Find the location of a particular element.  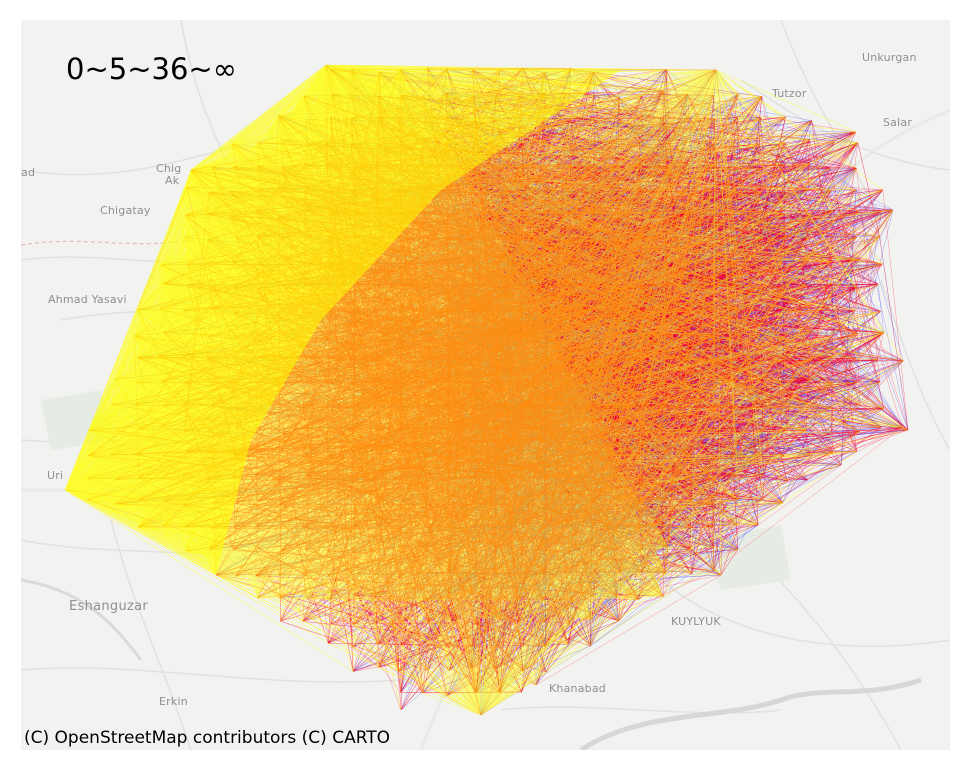

place-label-ad: ad is located at coordinates (28, 172).